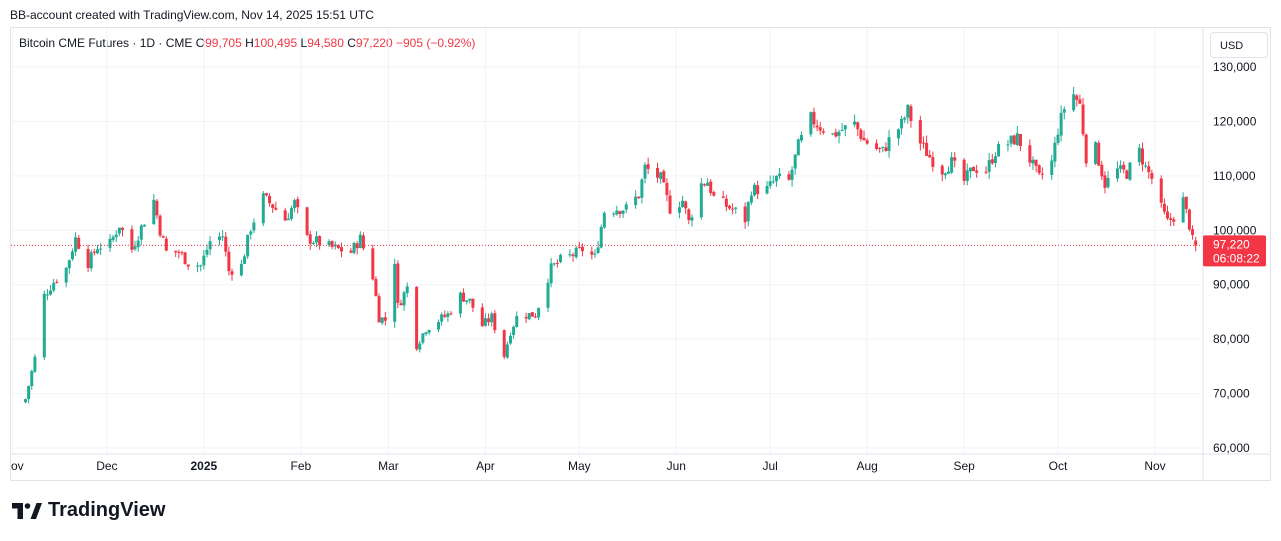 This screenshot has width=1281, height=541. I want to click on logo-text: TradingView, so click(107, 510).